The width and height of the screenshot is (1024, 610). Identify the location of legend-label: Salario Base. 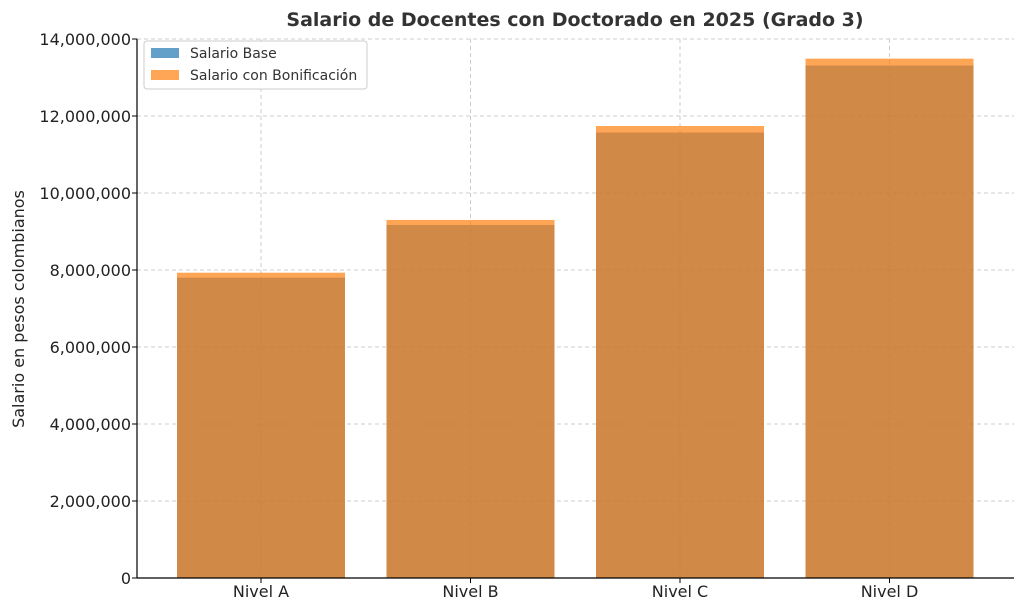
(233, 54).